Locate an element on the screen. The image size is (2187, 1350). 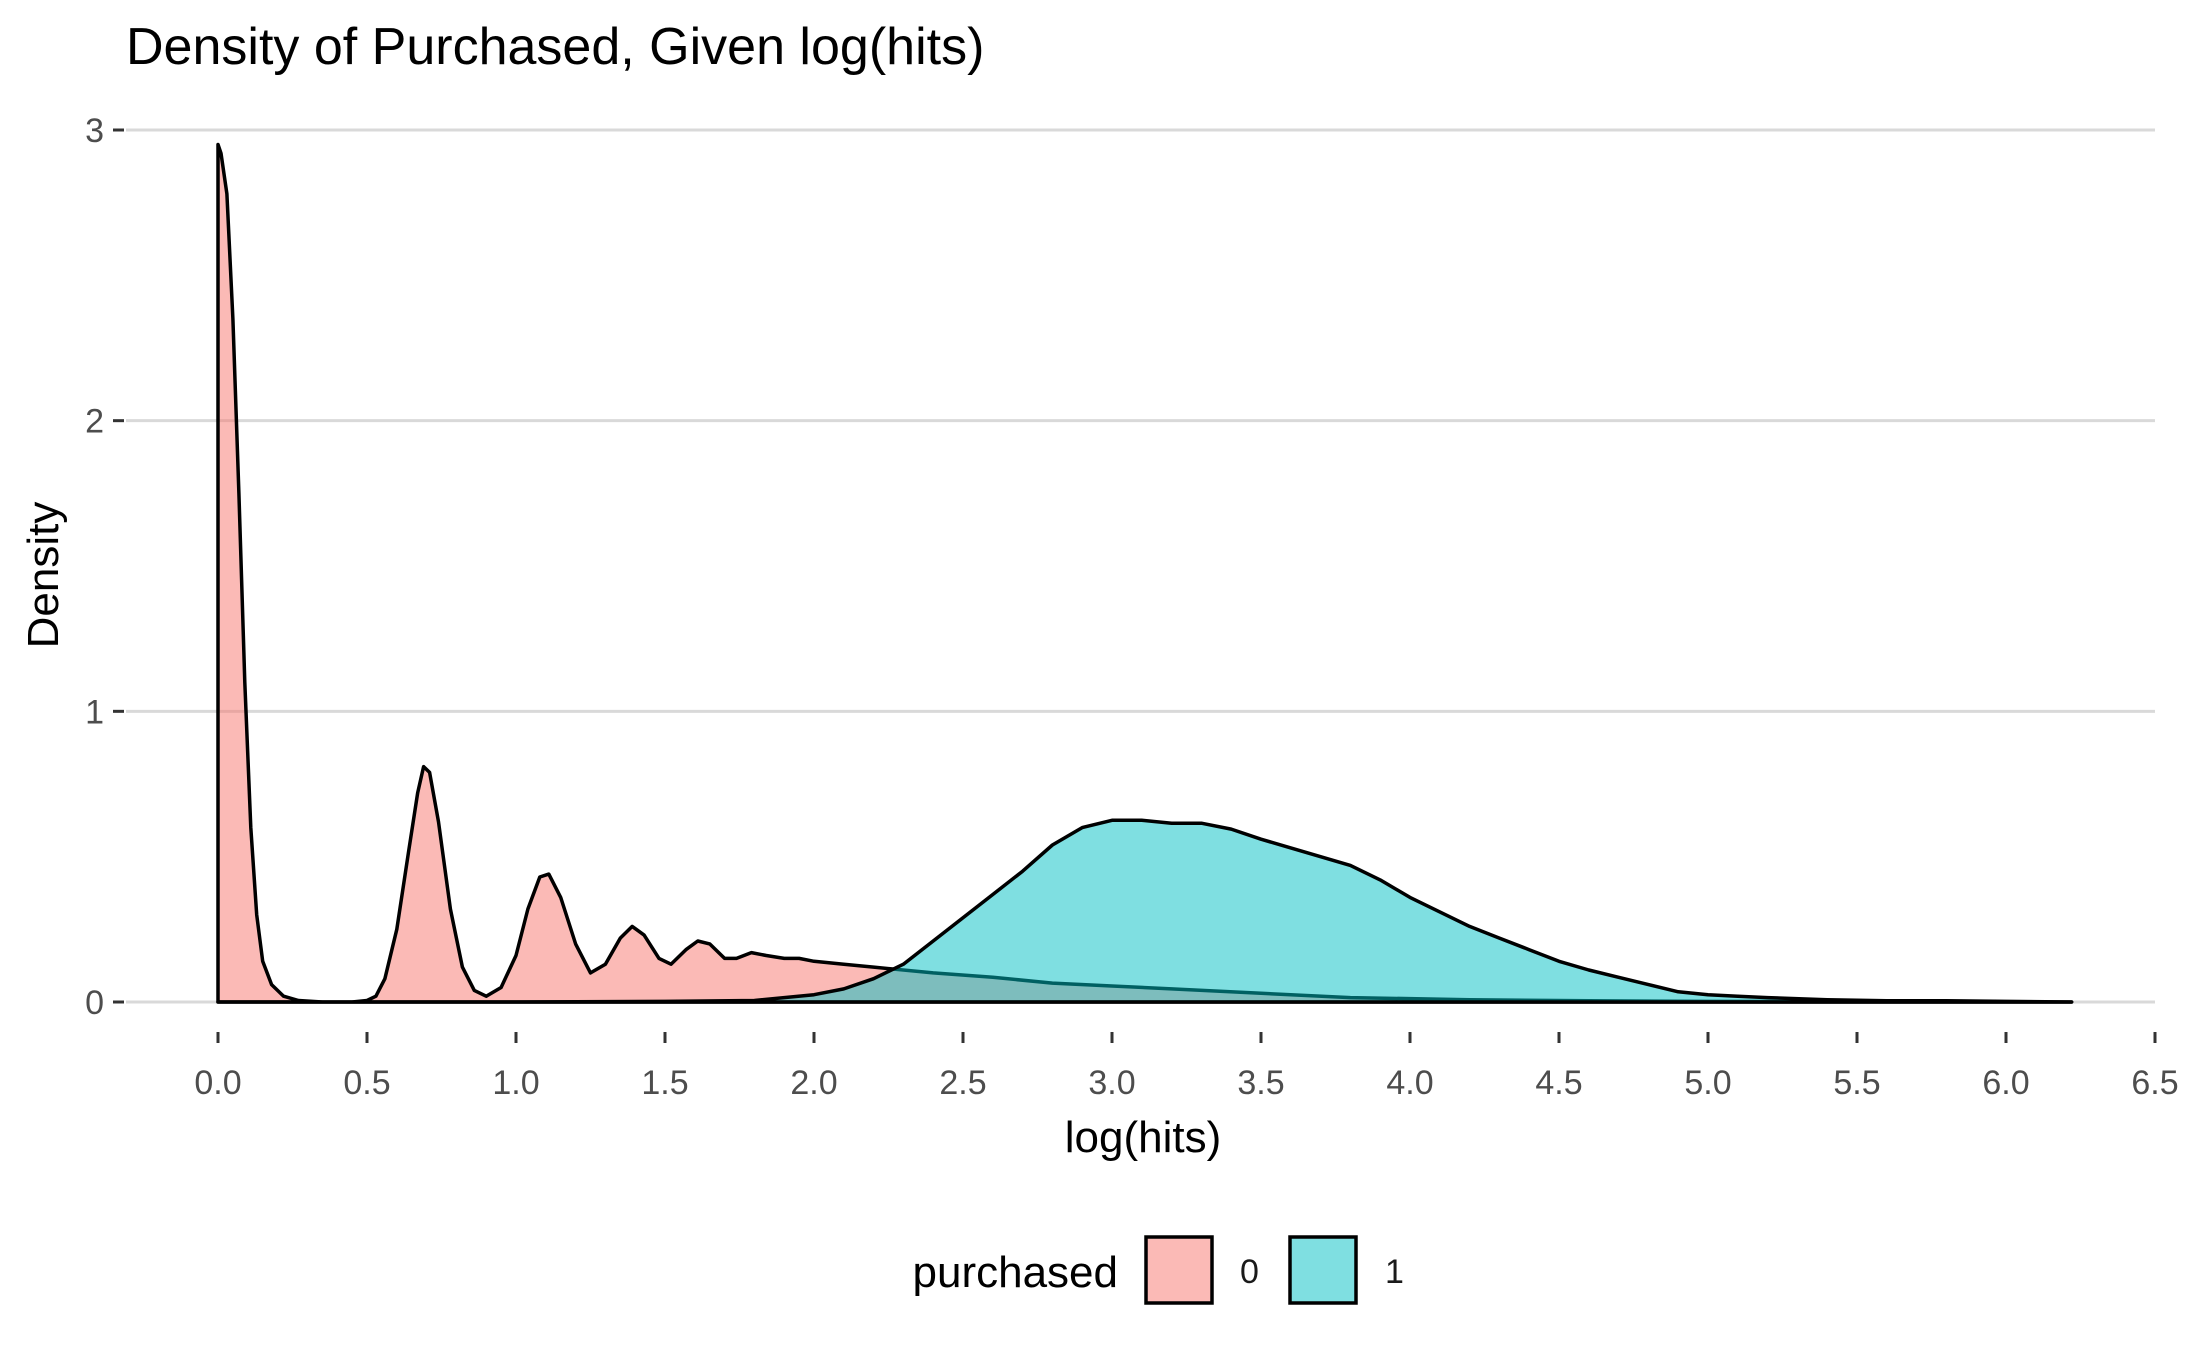
x-tick-label: 2.5 is located at coordinates (962, 1083).